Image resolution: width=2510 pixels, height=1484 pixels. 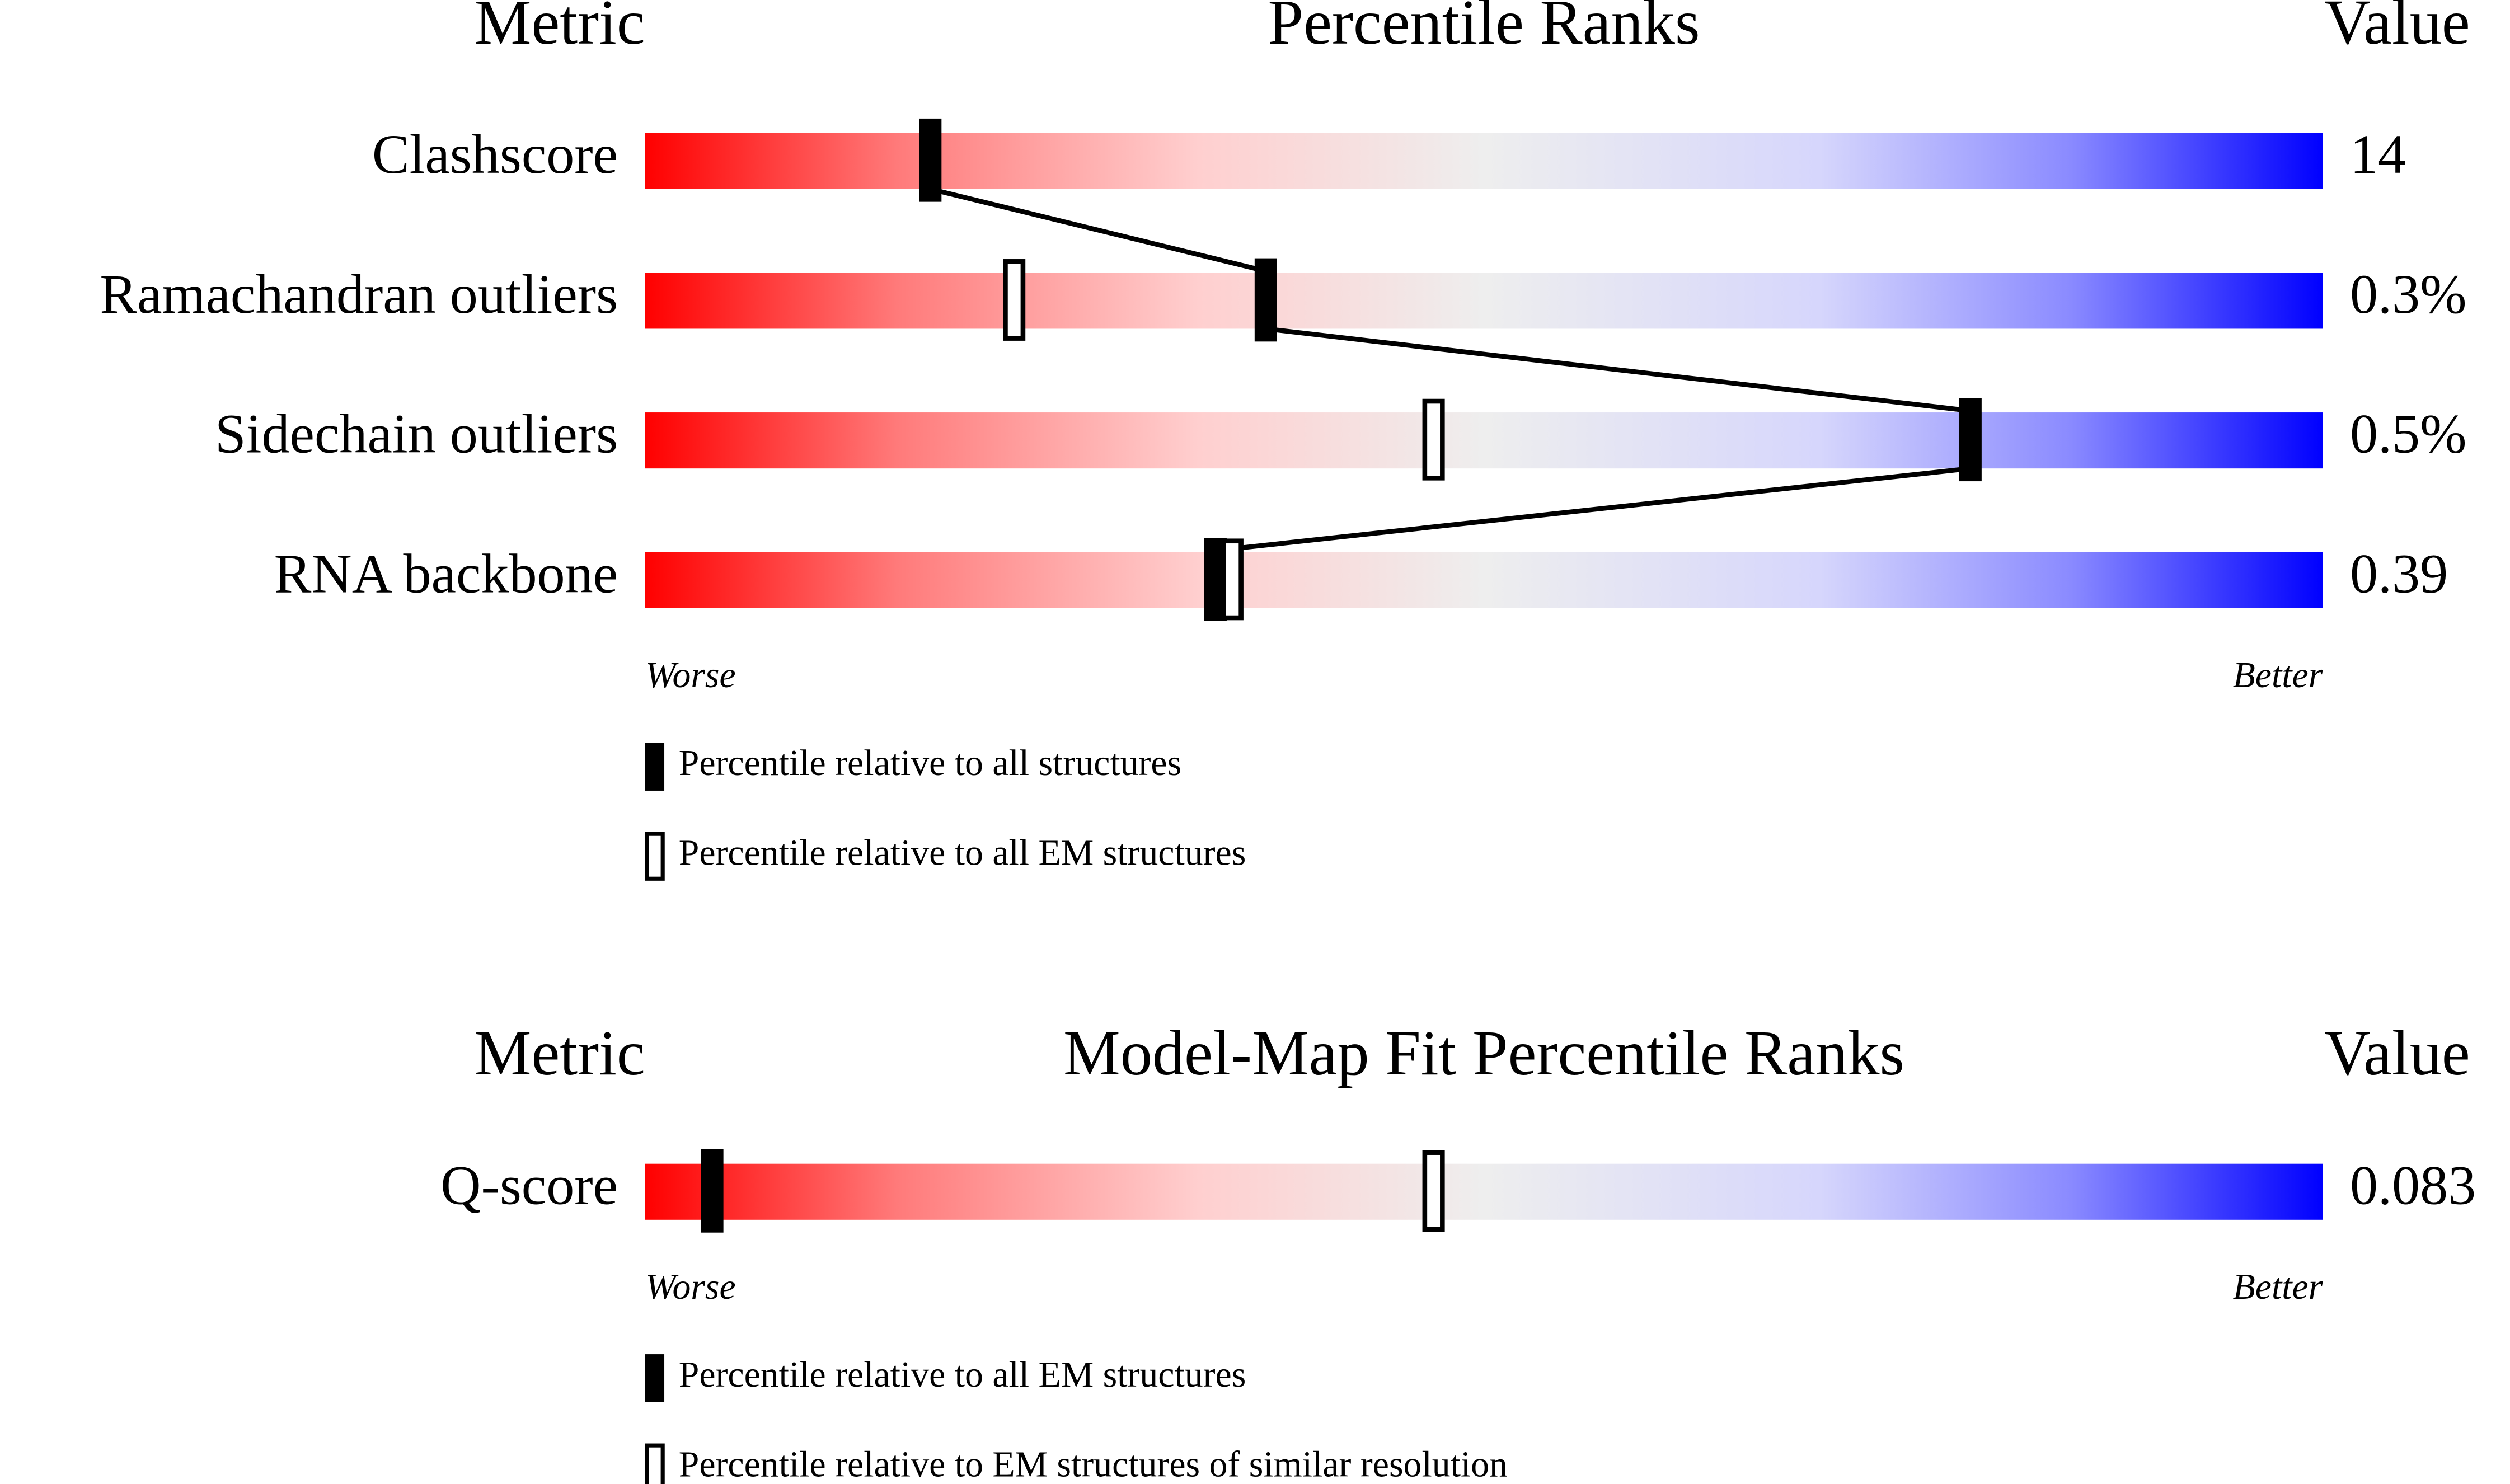 I want to click on chart-title: Percentile Ranks, so click(x=1484, y=29).